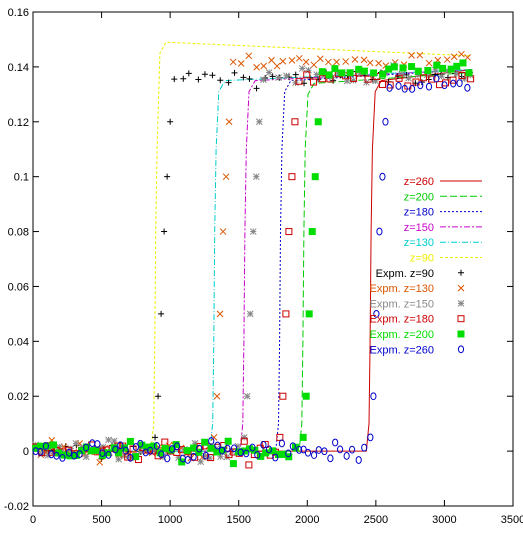 This screenshot has height=558, width=523. Describe the element at coordinates (307, 520) in the screenshot. I see `x-tick-label: 2000` at that location.